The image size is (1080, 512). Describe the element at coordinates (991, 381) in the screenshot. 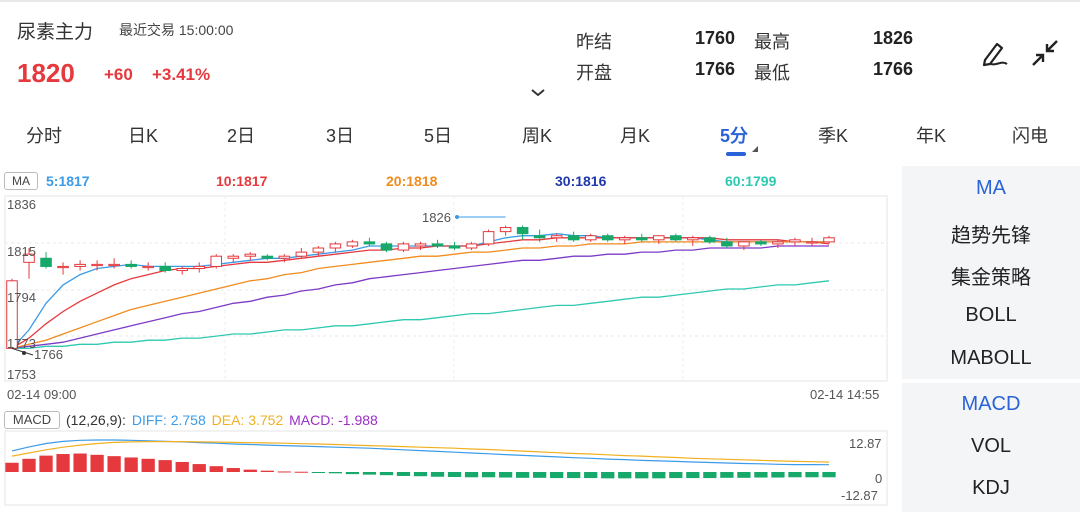

I see `indicator-divider` at that location.